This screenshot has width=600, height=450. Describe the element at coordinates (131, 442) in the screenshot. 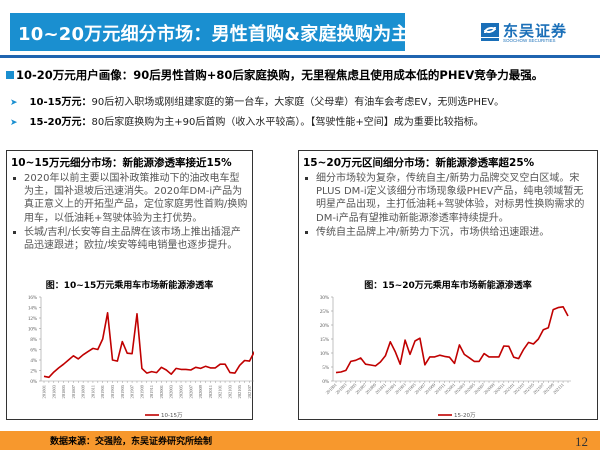

I see `data-source: 数据来源：交强险，东吴证券研究所绘制` at that location.